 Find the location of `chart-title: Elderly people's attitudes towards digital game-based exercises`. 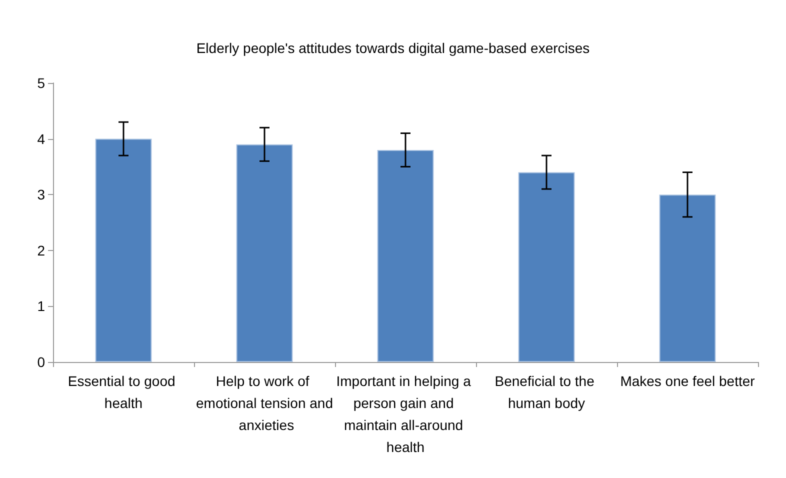

chart-title: Elderly people's attitudes towards digital game-based exercises is located at coordinates (393, 48).